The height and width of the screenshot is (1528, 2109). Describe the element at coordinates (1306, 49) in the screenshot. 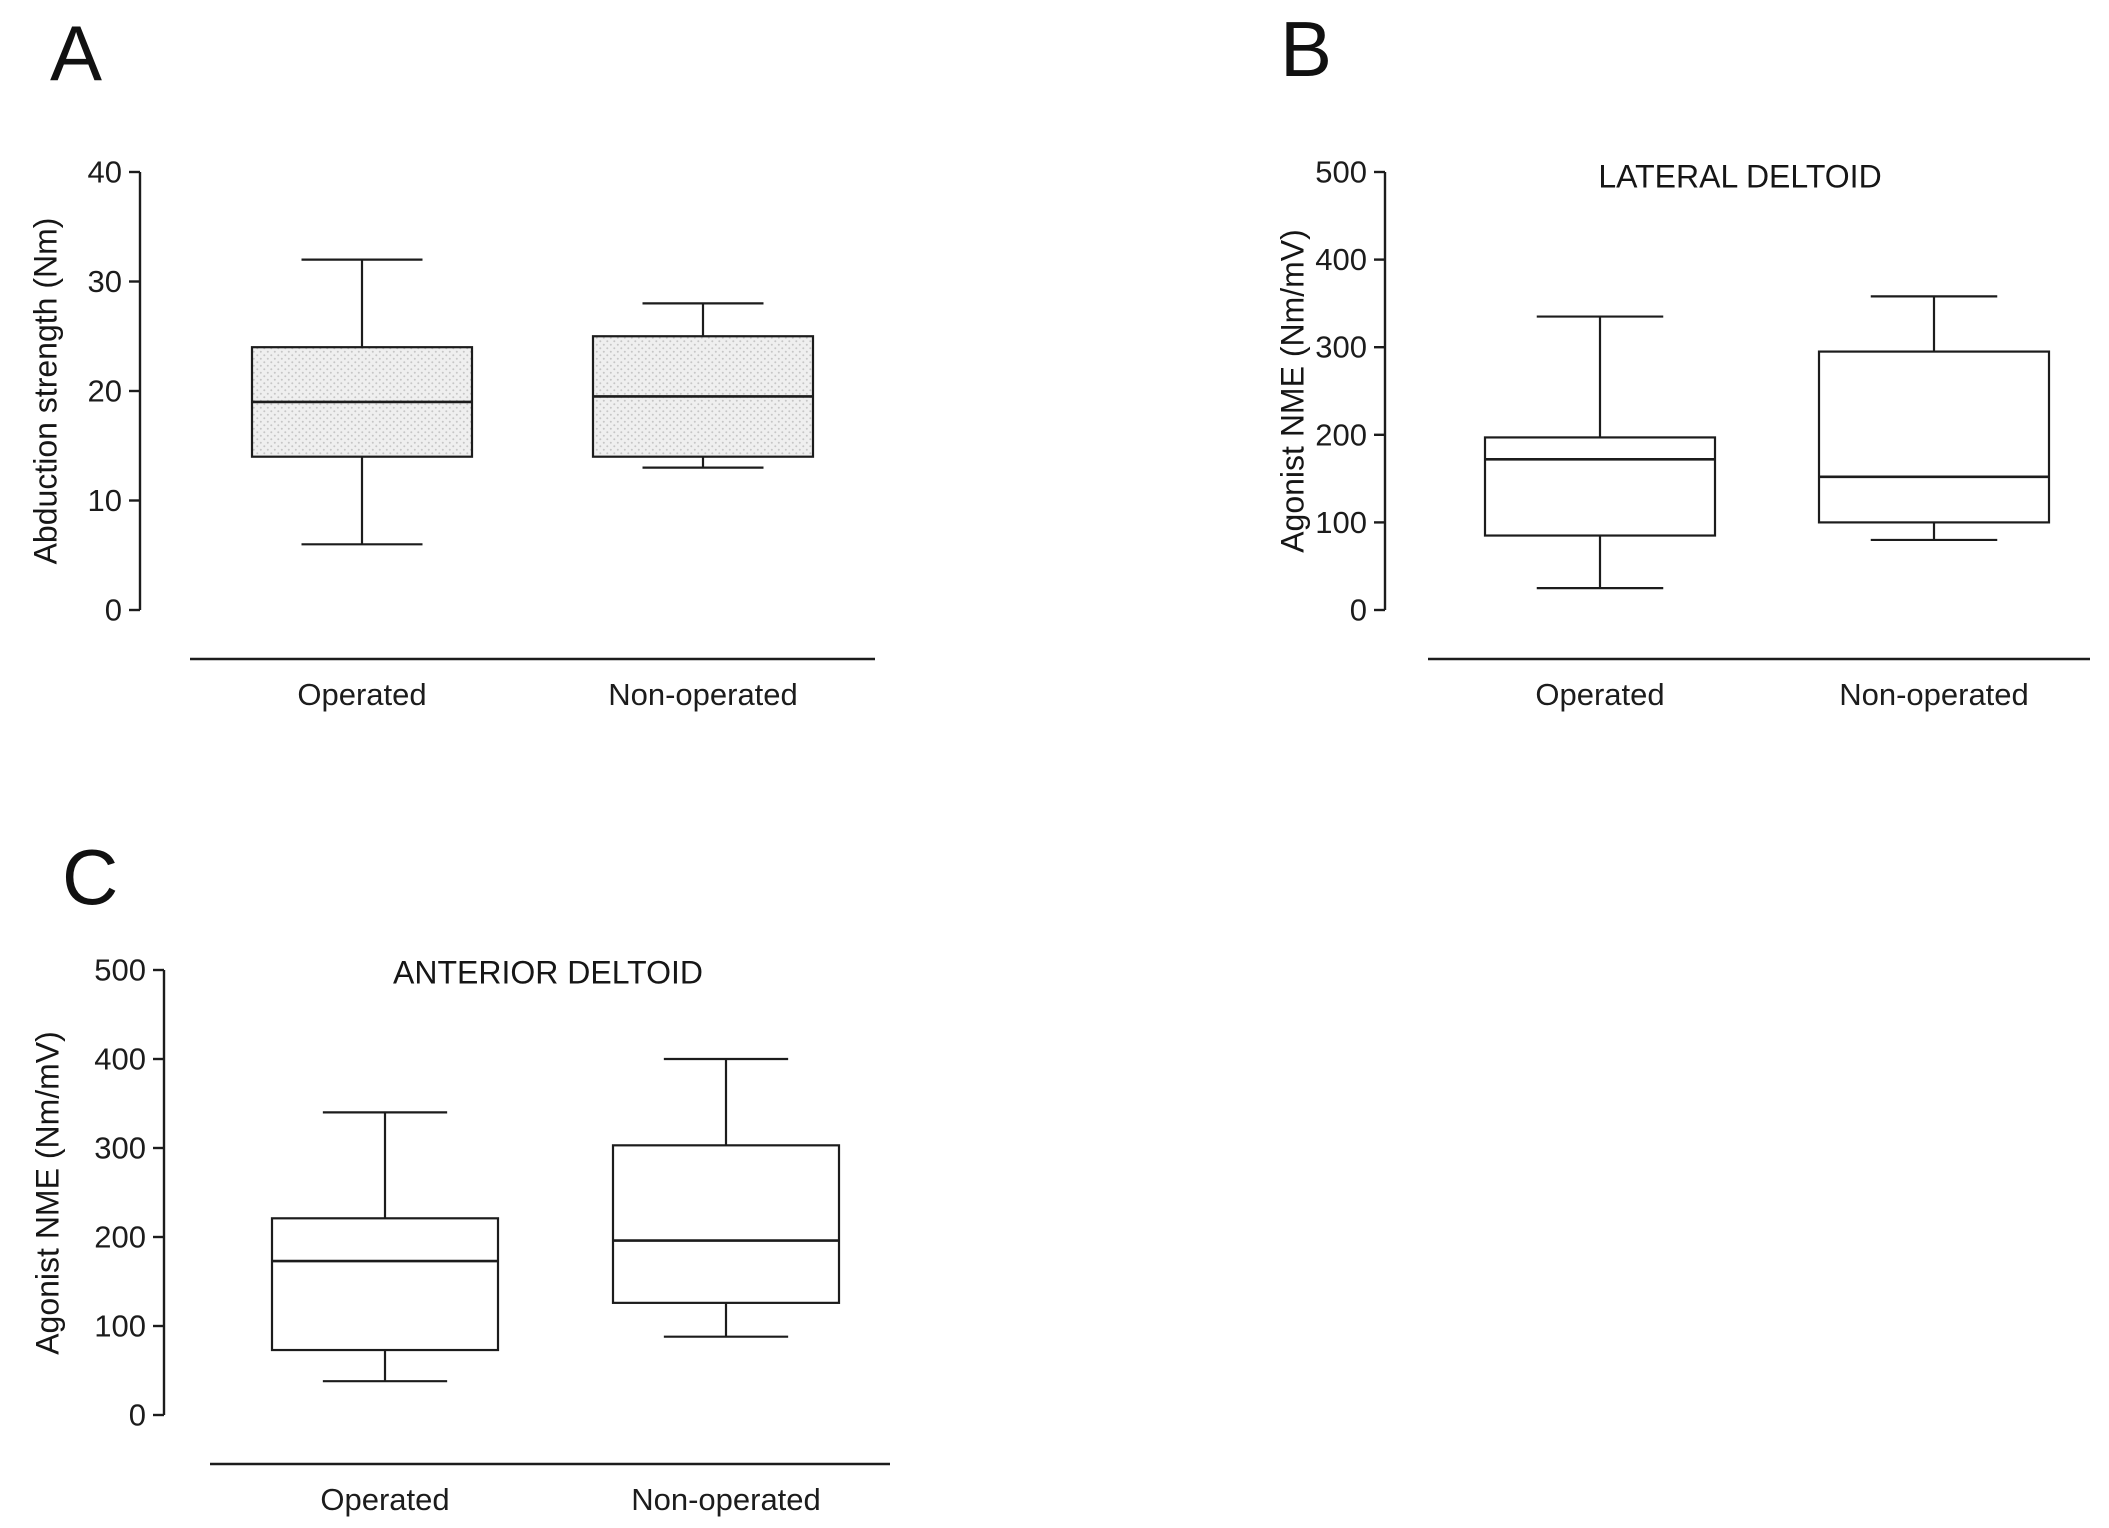

I see `panel-b-label: B` at that location.